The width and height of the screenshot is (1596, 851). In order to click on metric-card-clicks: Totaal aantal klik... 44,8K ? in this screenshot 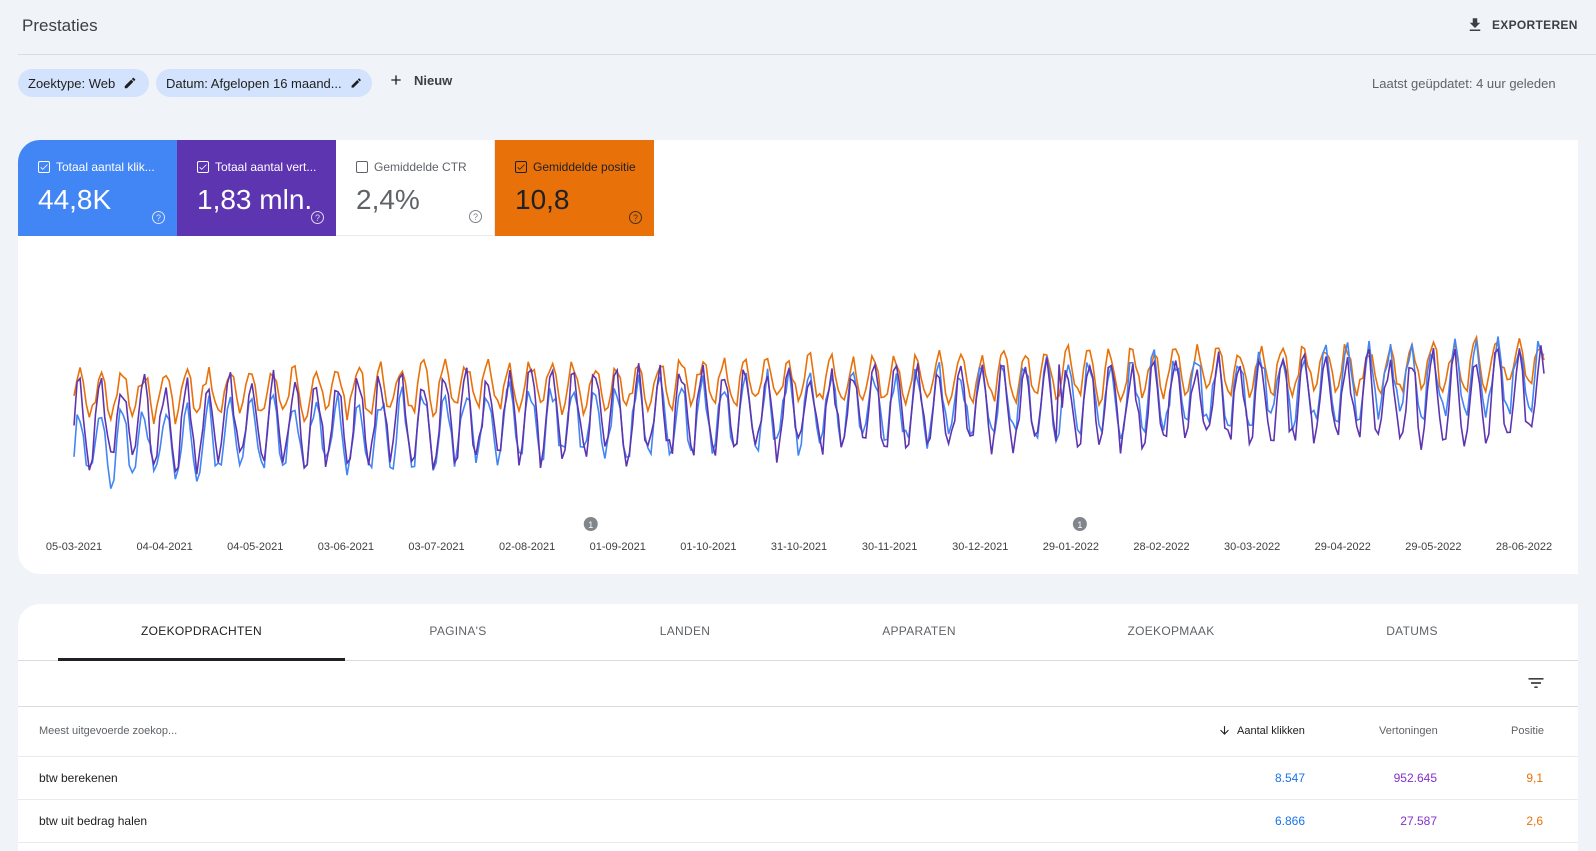, I will do `click(97, 188)`.